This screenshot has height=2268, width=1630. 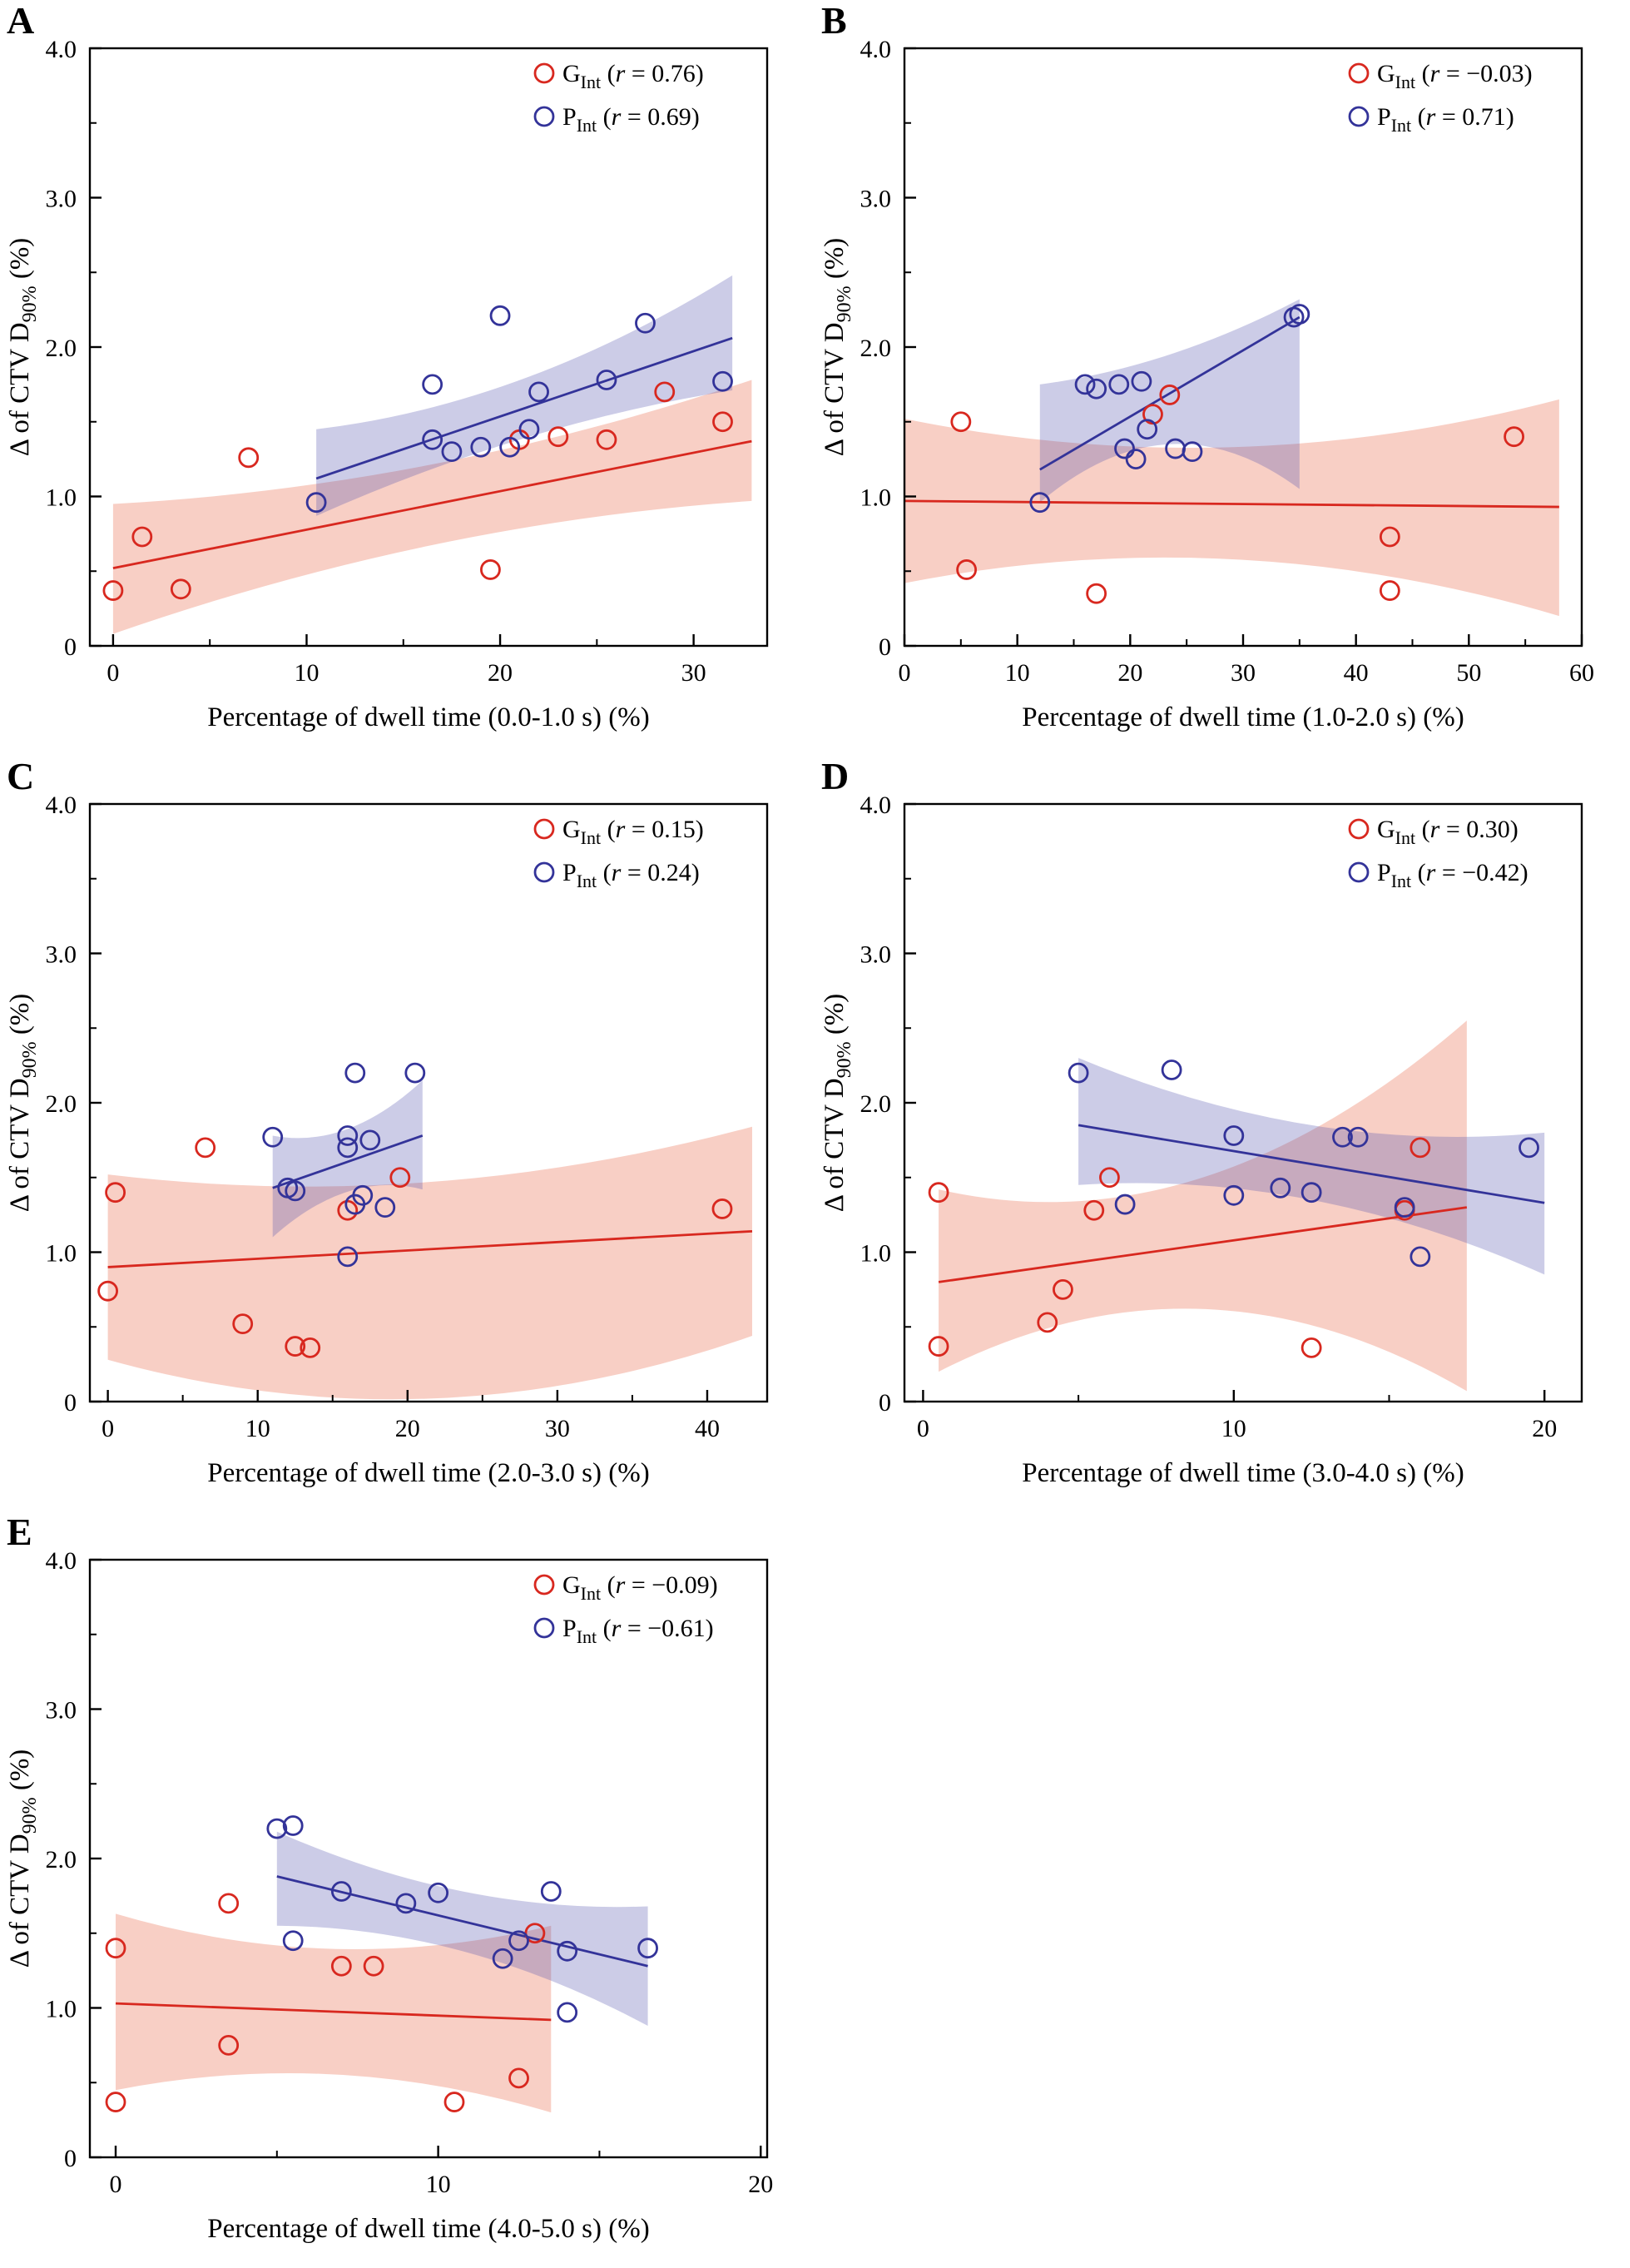 I want to click on x-tick-label: 40, so click(x=1356, y=673).